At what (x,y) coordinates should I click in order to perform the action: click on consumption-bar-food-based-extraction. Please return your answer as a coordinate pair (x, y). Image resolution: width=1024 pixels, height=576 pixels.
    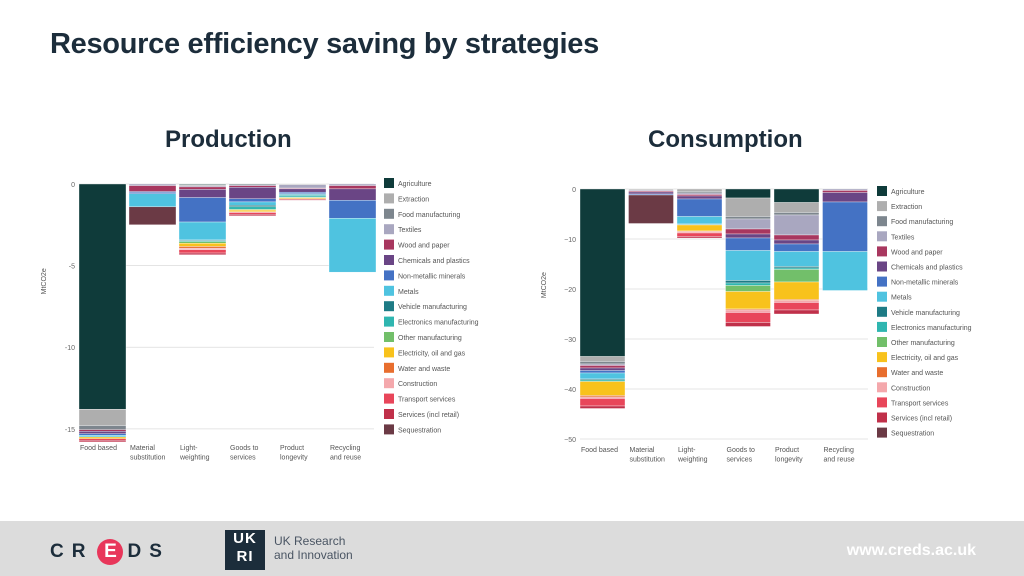
    Looking at the image, I should click on (602, 359).